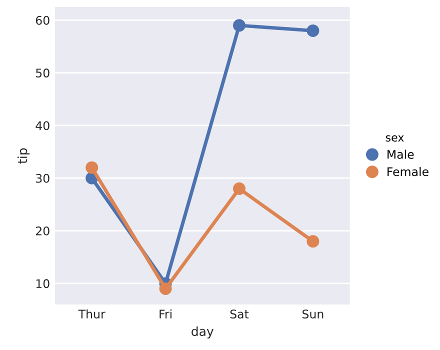  Describe the element at coordinates (43, 20) in the screenshot. I see `y-tick-label: 60` at that location.